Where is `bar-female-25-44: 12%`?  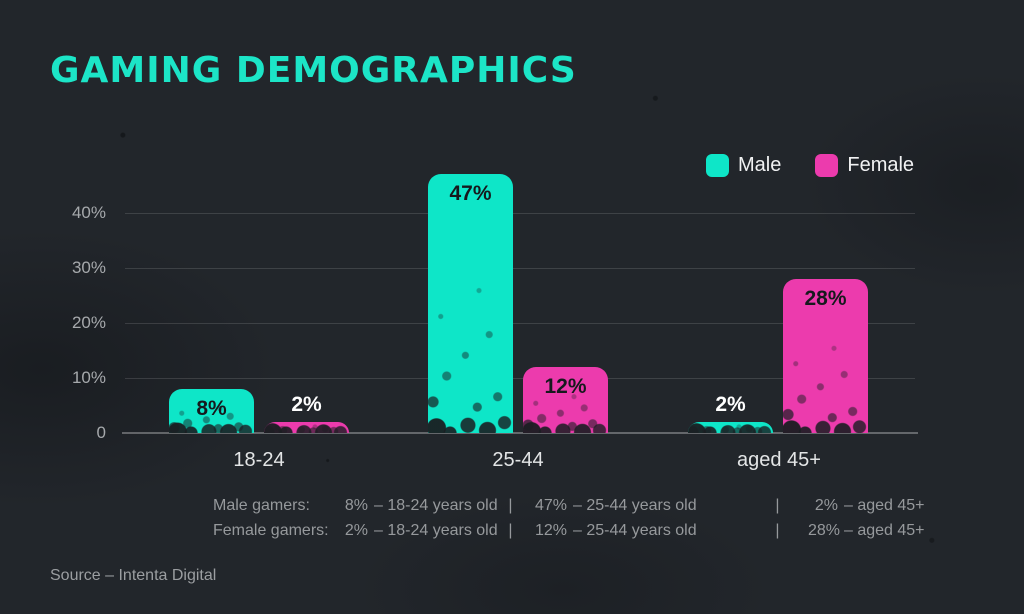
bar-female-25-44: 12% is located at coordinates (565, 400).